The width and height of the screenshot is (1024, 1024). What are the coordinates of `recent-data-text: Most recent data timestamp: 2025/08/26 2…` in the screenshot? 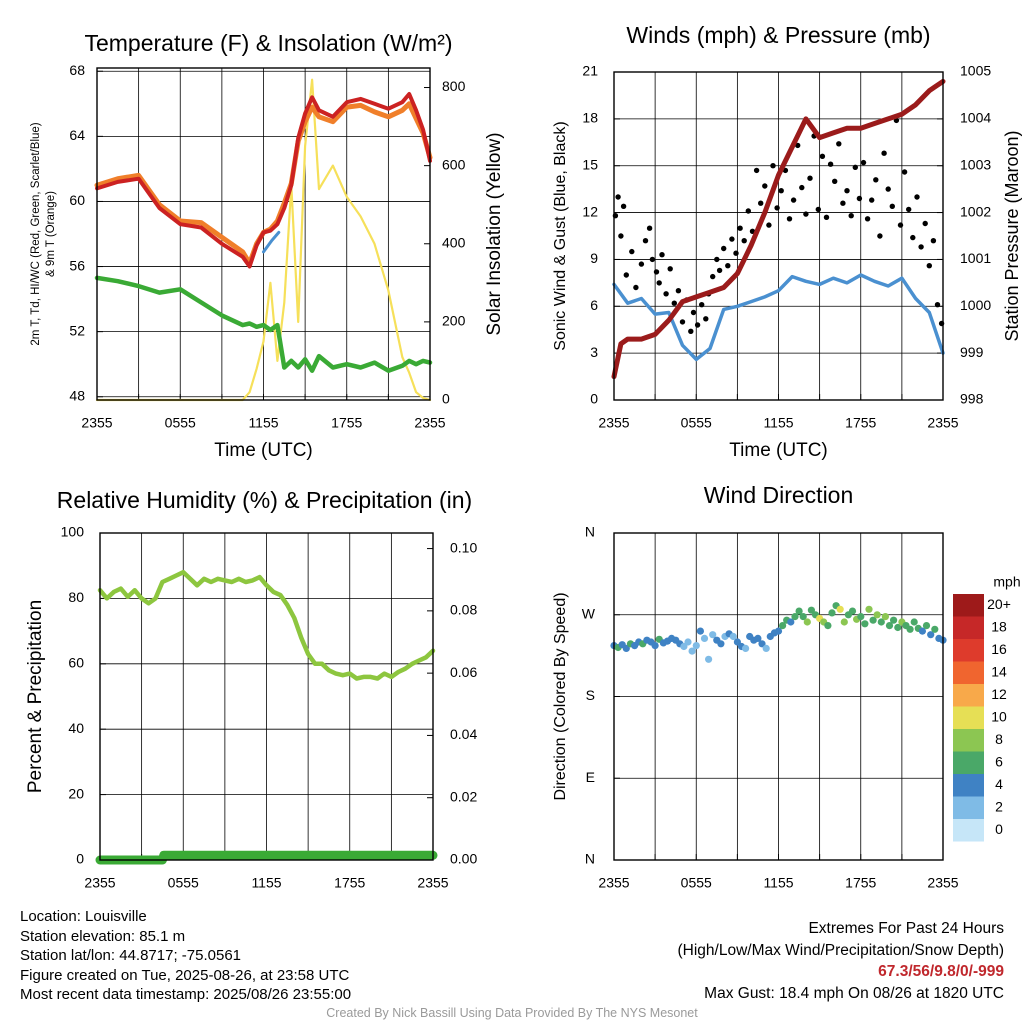 It's located at (186, 994).